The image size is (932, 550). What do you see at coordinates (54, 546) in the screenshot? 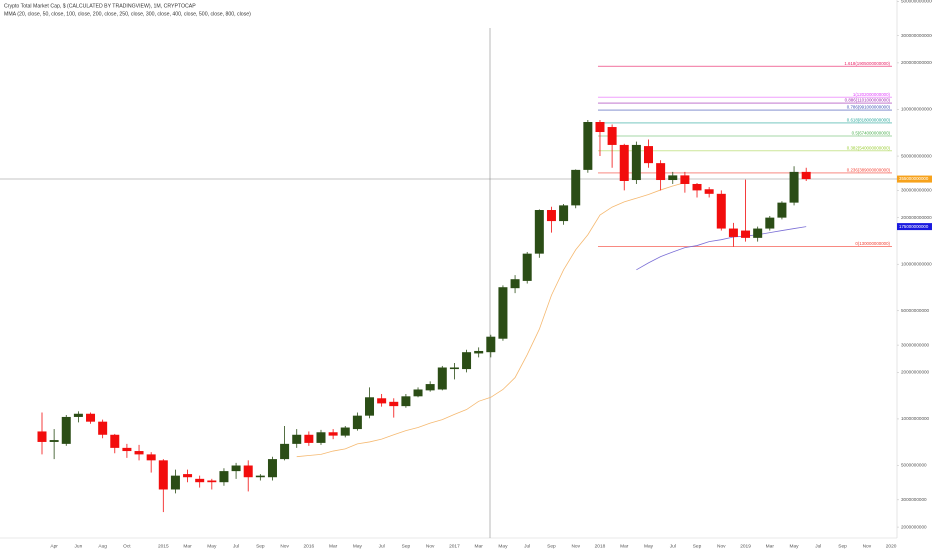
I see `x-tick-label: Apr` at bounding box center [54, 546].